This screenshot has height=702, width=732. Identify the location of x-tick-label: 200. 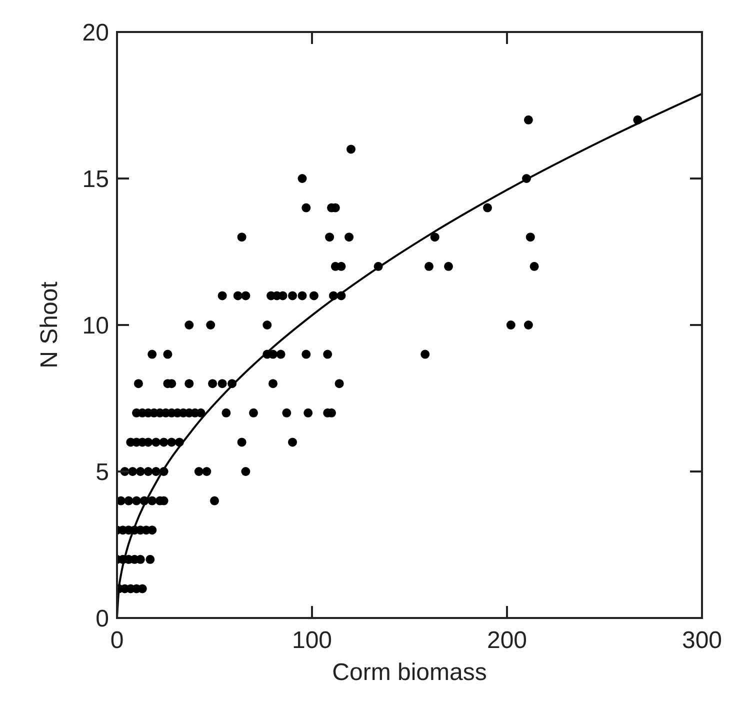
(507, 640).